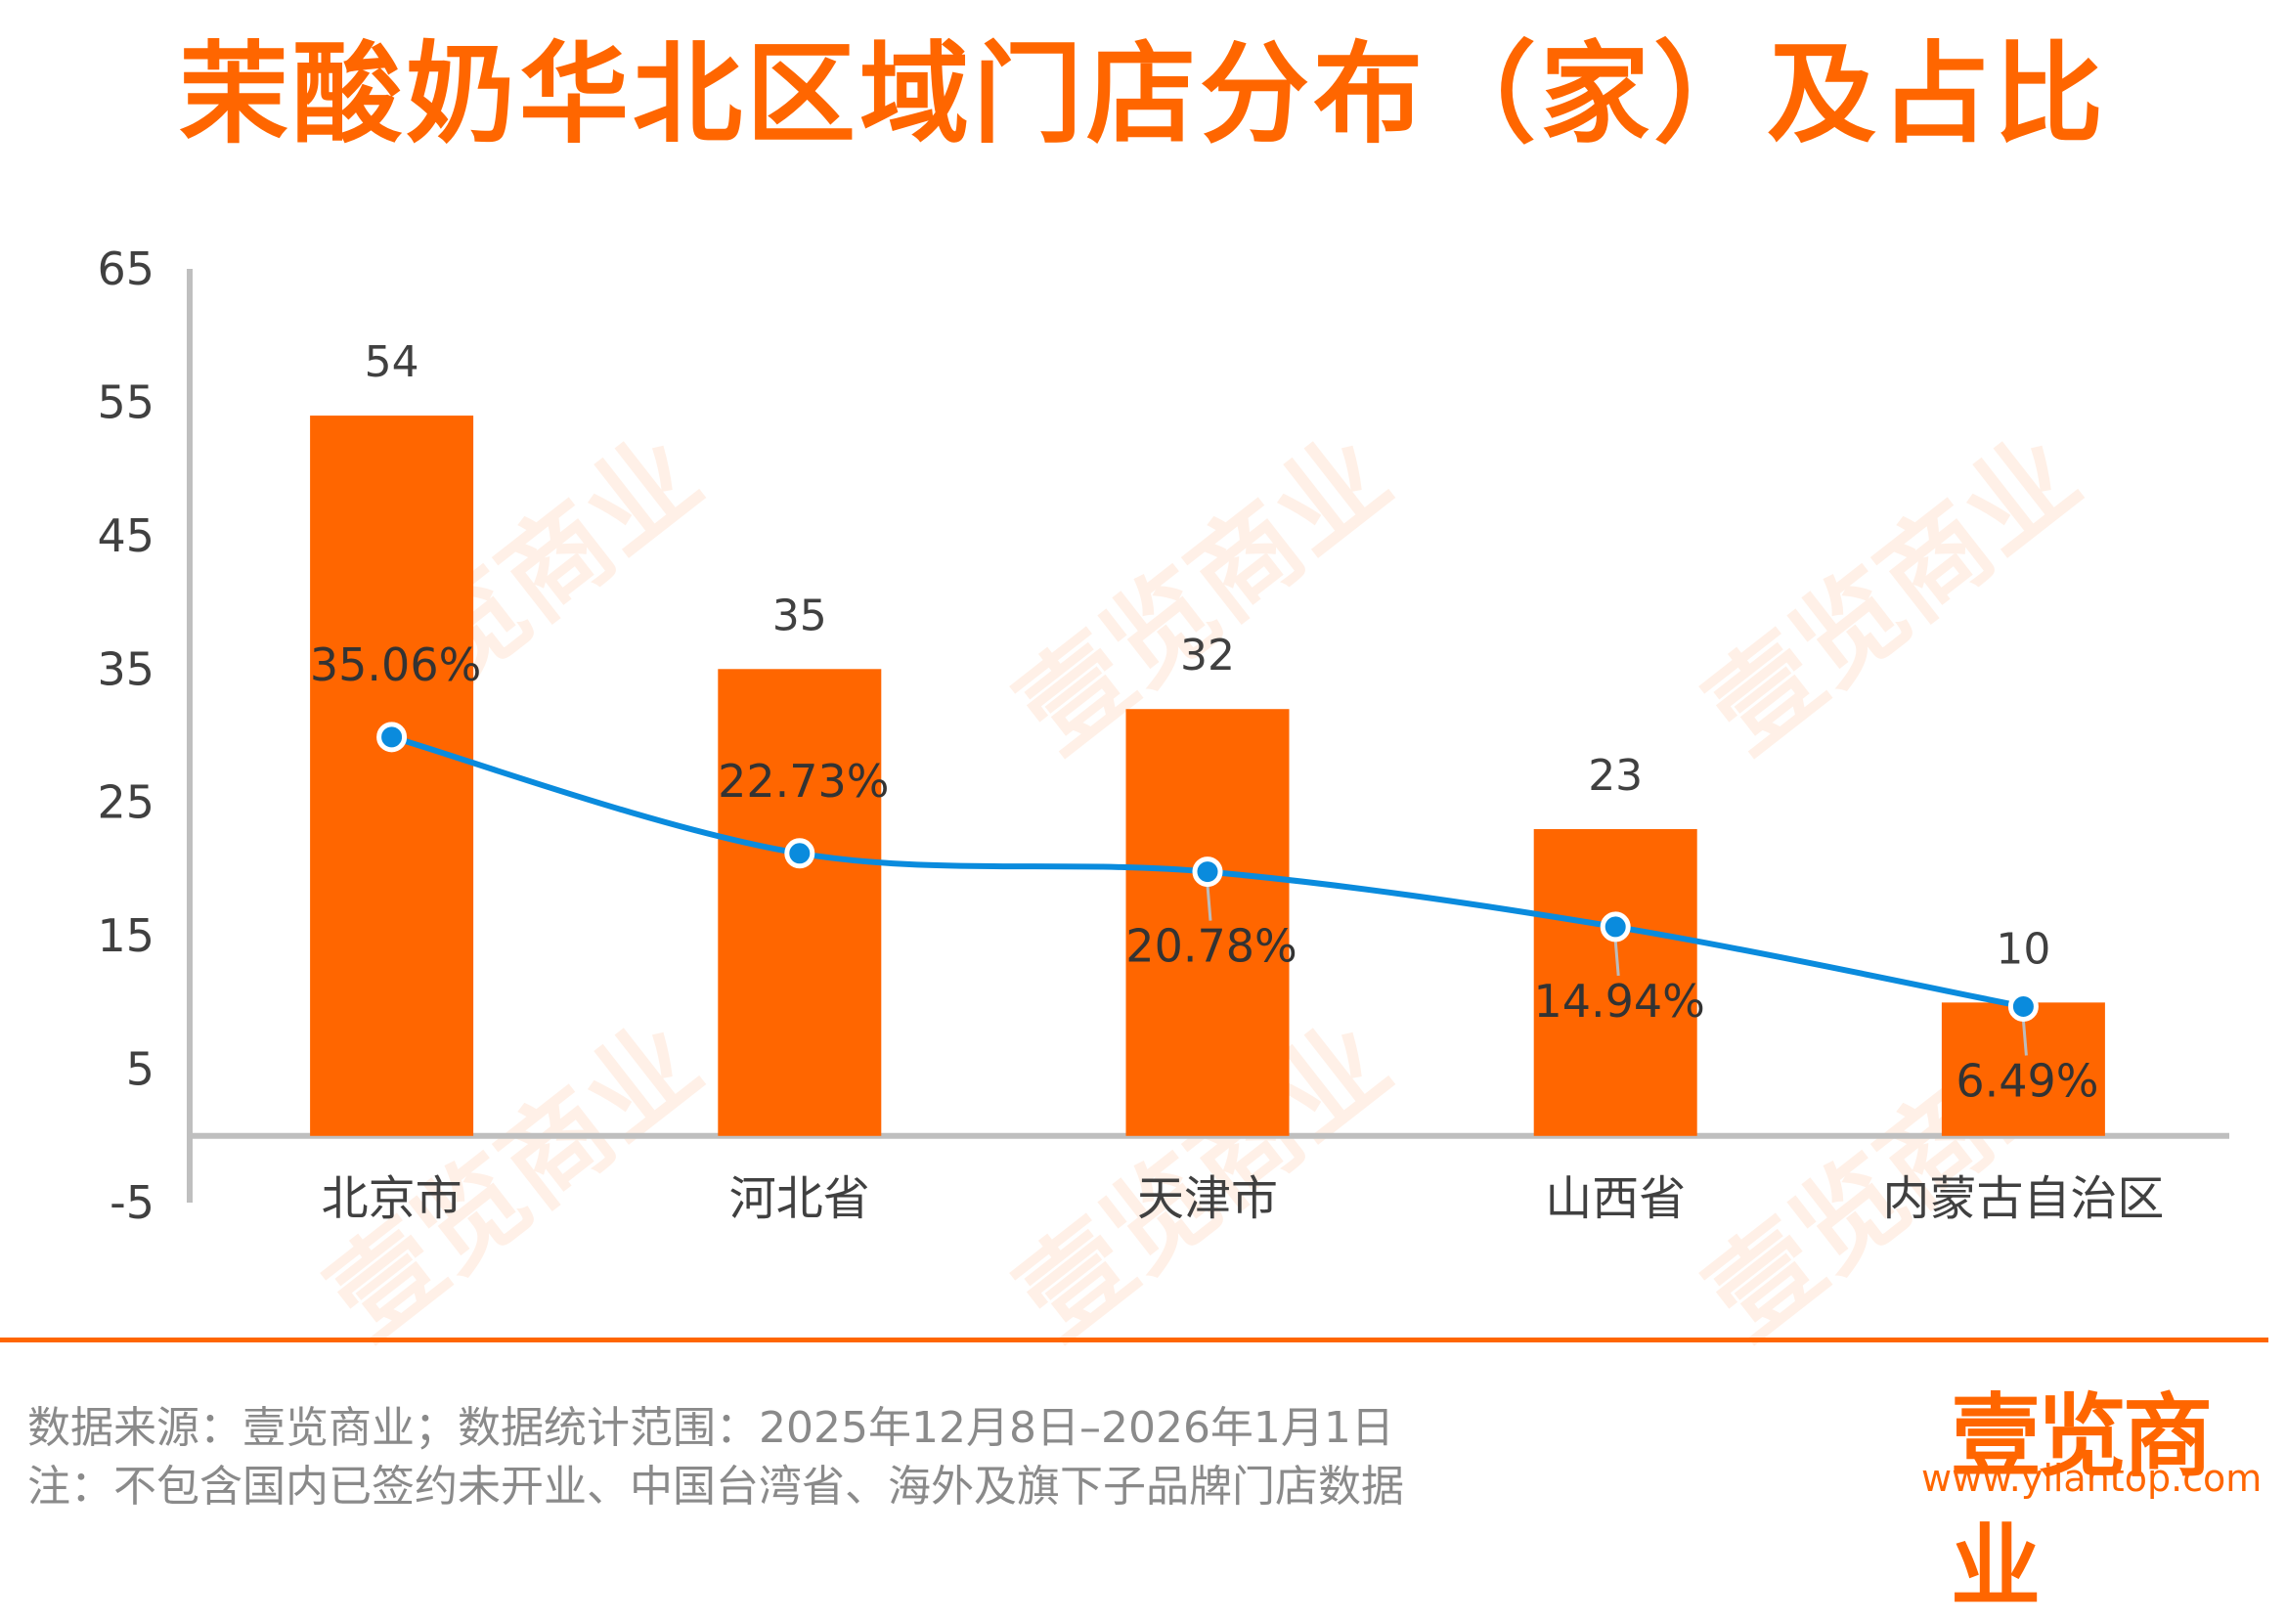 The height and width of the screenshot is (1624, 2286). What do you see at coordinates (1134, 1340) in the screenshot?
I see `footer-divider` at bounding box center [1134, 1340].